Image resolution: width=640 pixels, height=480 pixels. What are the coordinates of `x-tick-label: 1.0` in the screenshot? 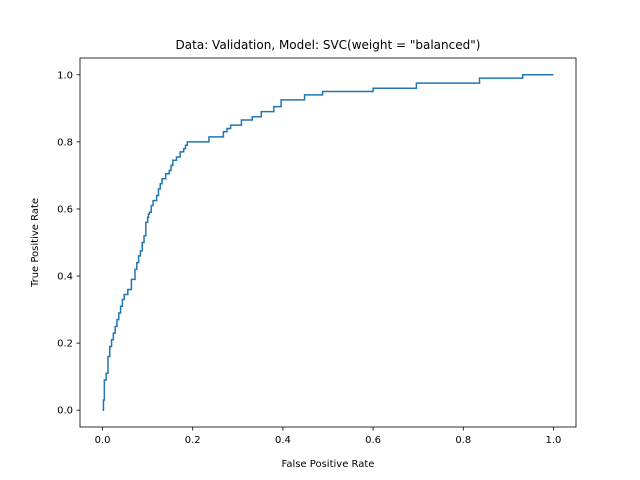 It's located at (554, 440).